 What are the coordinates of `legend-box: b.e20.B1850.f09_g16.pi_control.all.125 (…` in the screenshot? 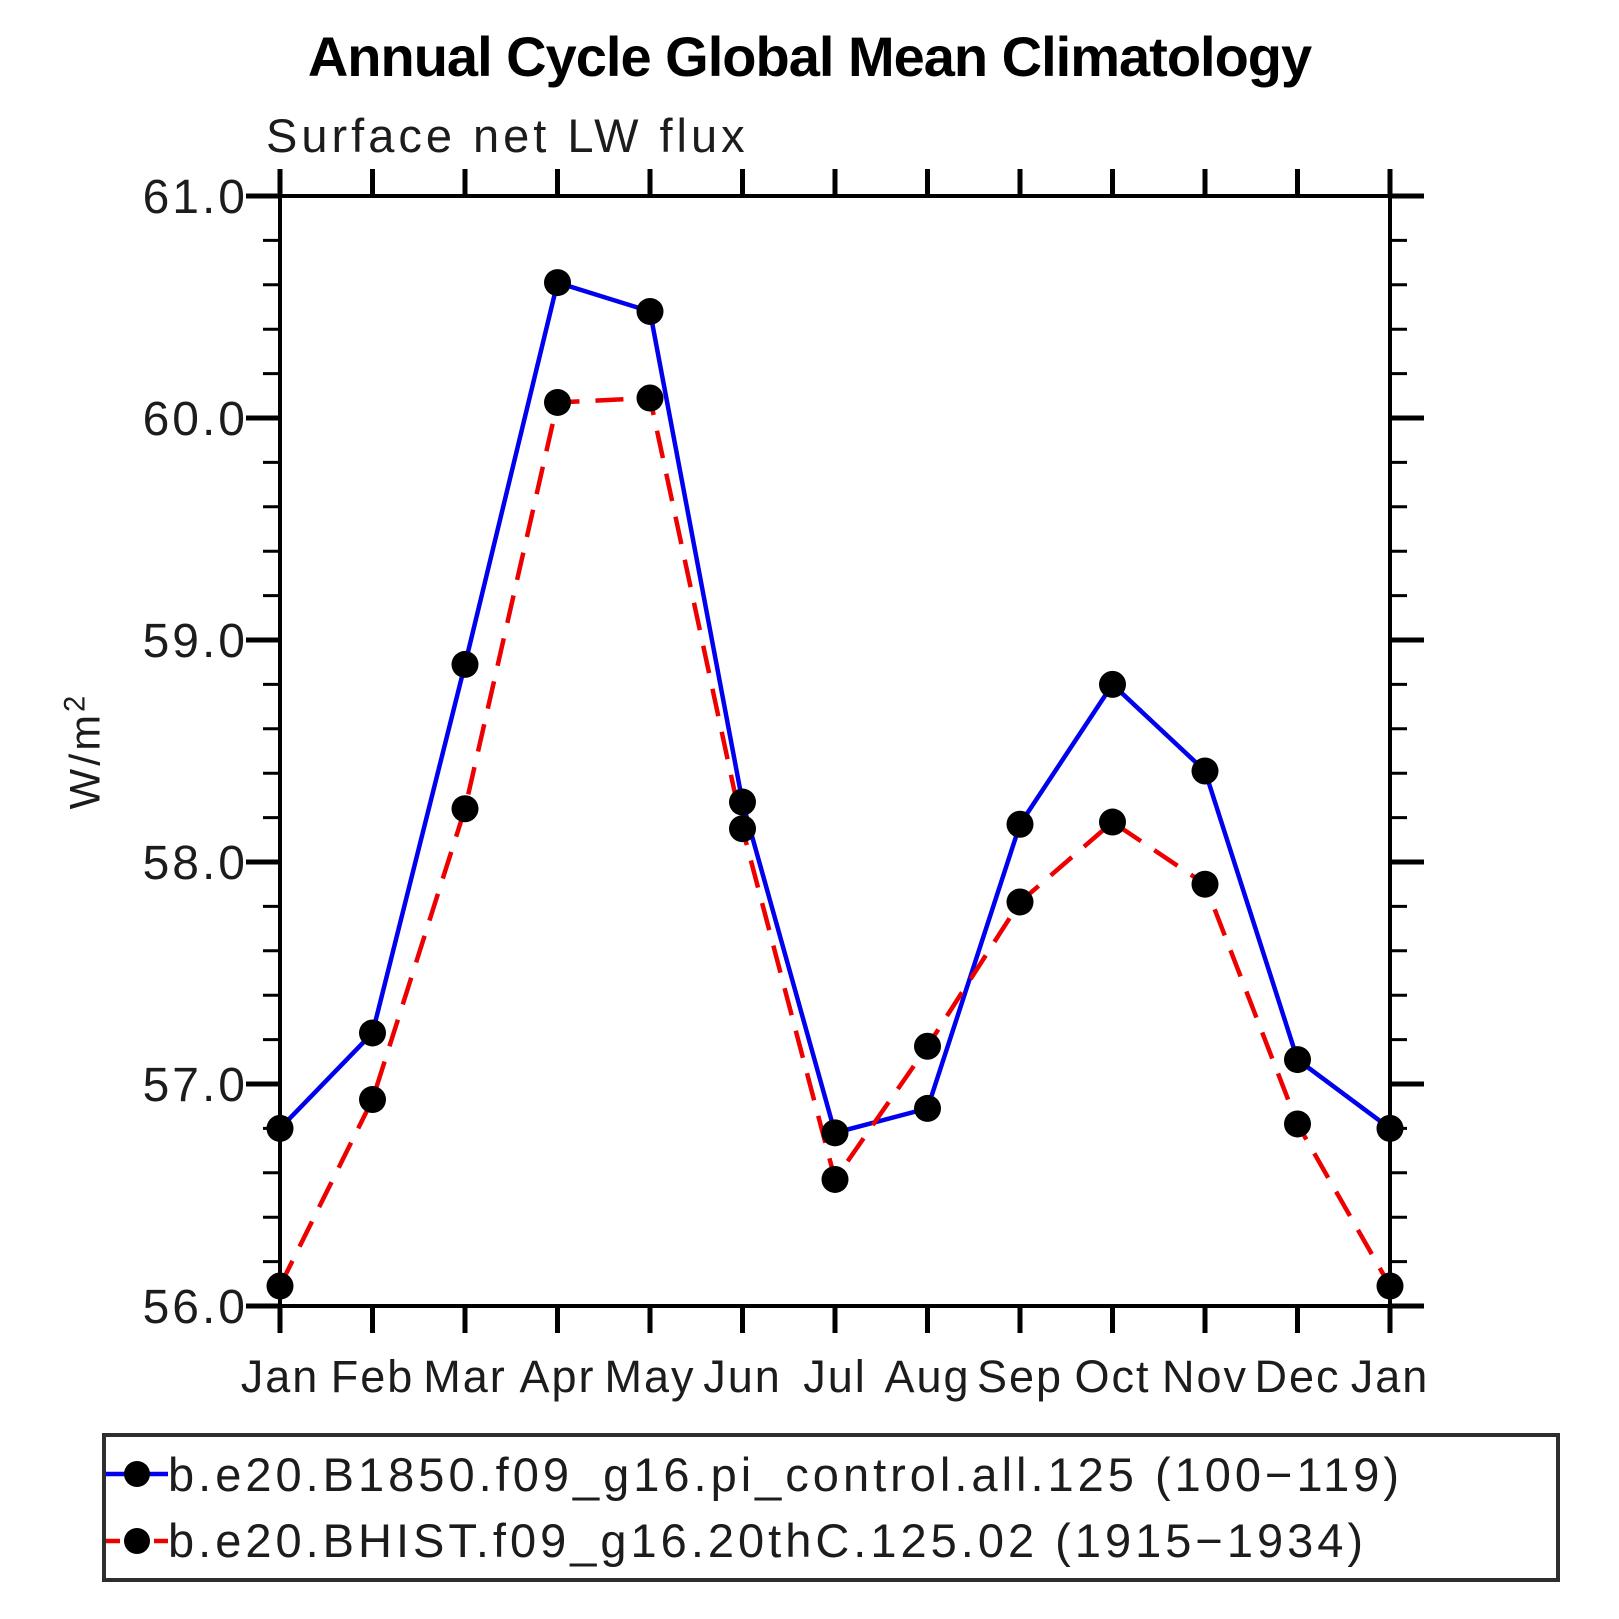 It's located at (831, 1507).